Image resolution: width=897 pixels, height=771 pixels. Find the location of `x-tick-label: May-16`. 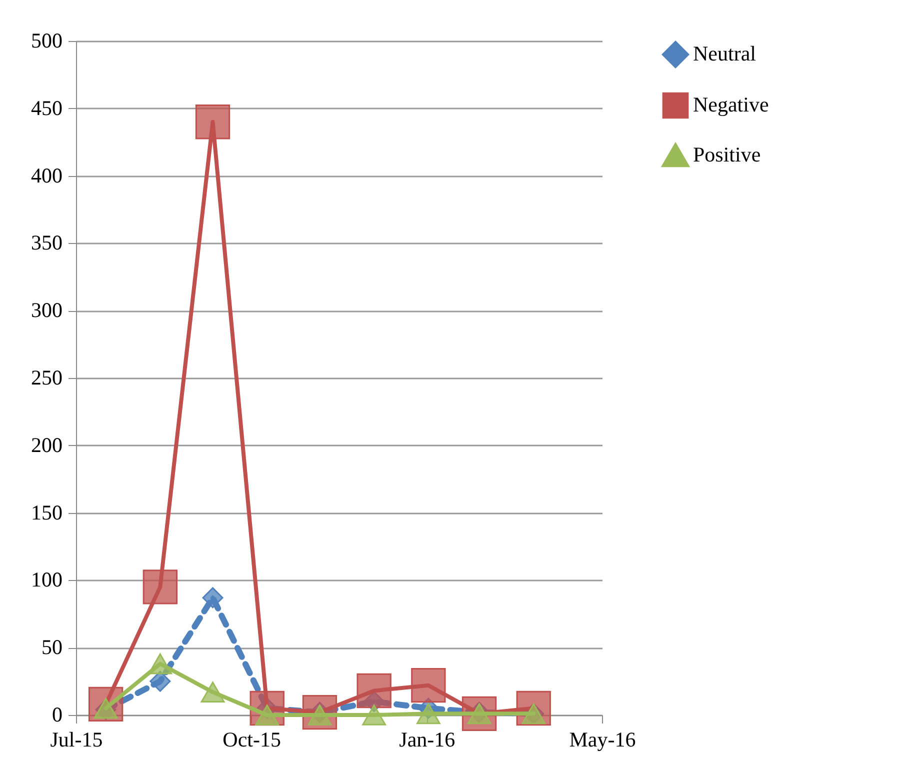

x-tick-label: May-16 is located at coordinates (602, 740).